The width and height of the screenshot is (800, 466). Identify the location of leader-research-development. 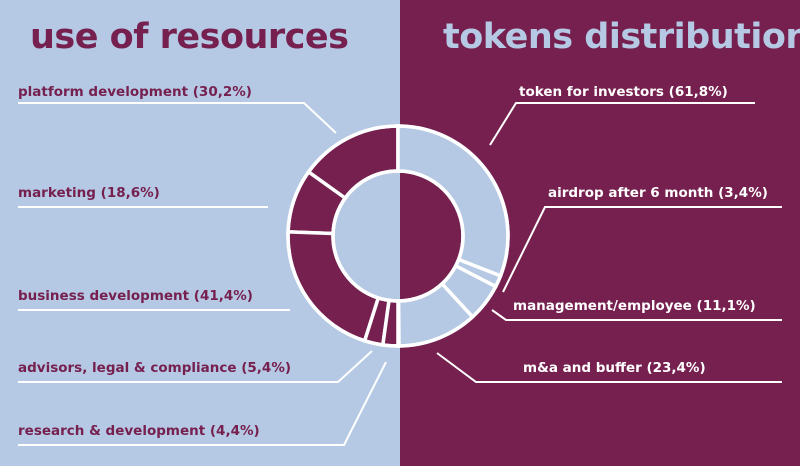
(202, 403).